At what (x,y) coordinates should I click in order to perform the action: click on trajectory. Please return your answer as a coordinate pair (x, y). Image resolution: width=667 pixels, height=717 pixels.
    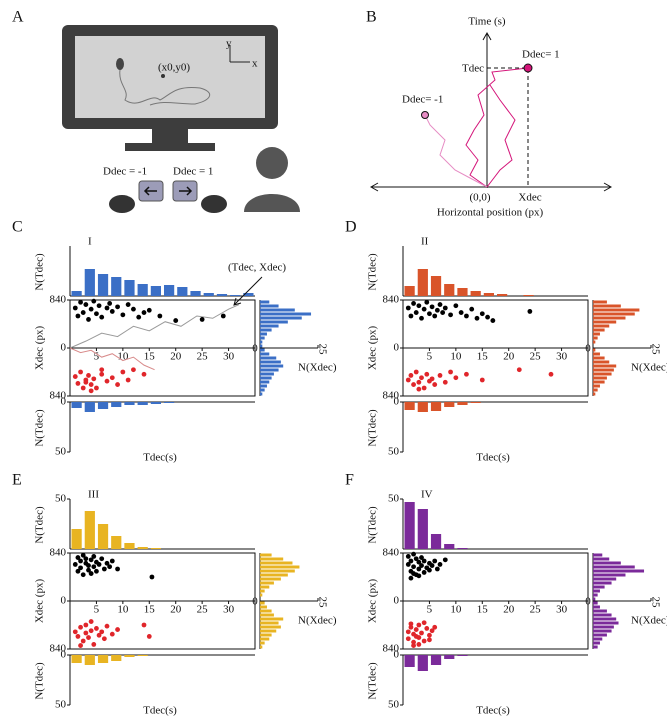
    Looking at the image, I should click on (112, 359).